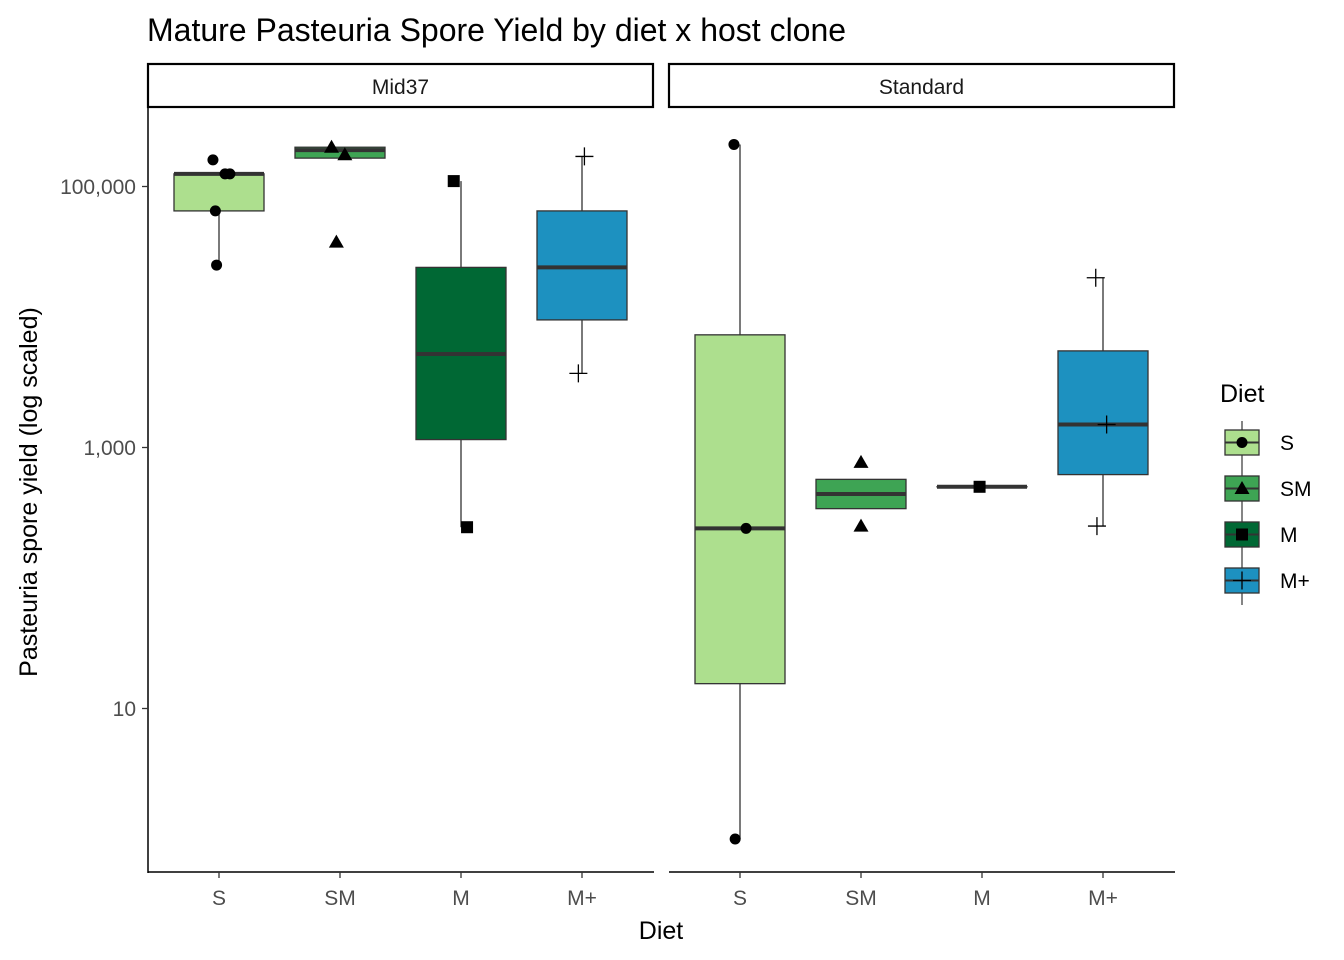 The image size is (1344, 960). I want to click on legend: Diet S SM M M+, so click(1266, 492).